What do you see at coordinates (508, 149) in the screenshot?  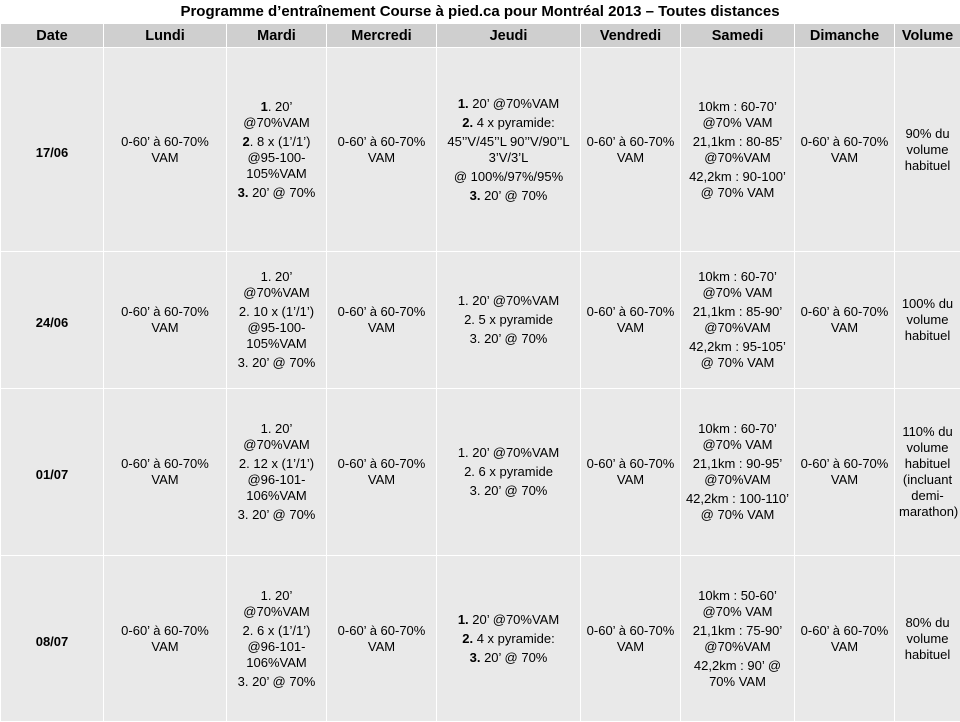 I see `workout-text: 45’’V/45’’L 90’’V/90’’L 3’V/3’L` at bounding box center [508, 149].